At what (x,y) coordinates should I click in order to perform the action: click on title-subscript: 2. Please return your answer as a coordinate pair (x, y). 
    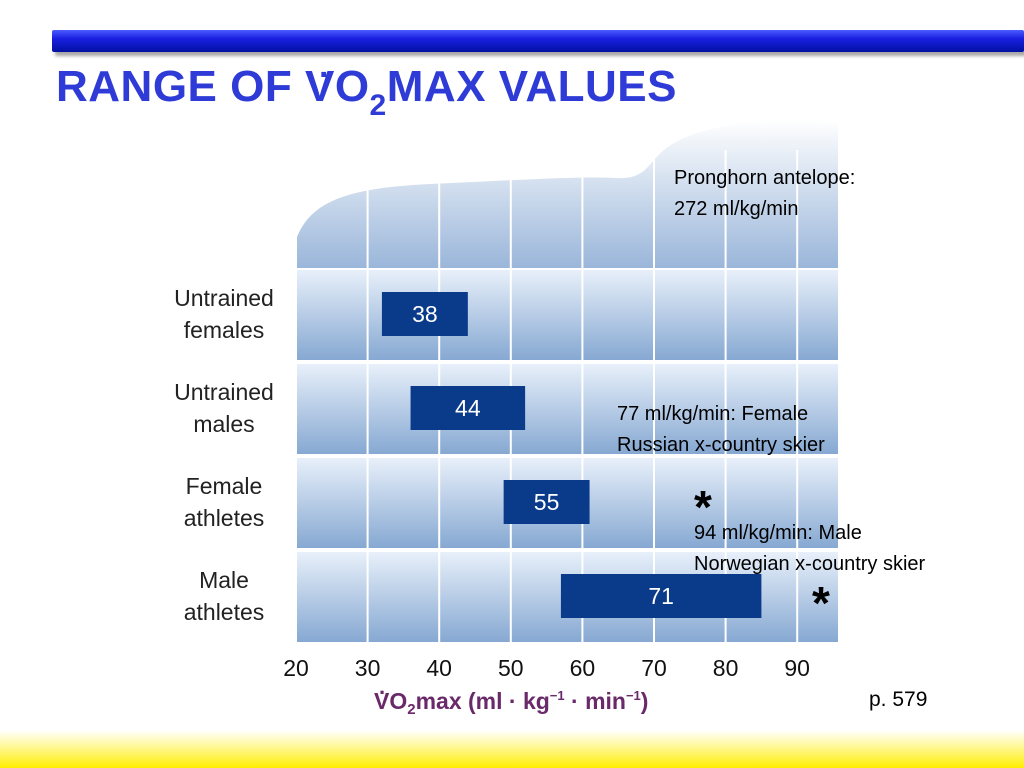
    Looking at the image, I should click on (378, 105).